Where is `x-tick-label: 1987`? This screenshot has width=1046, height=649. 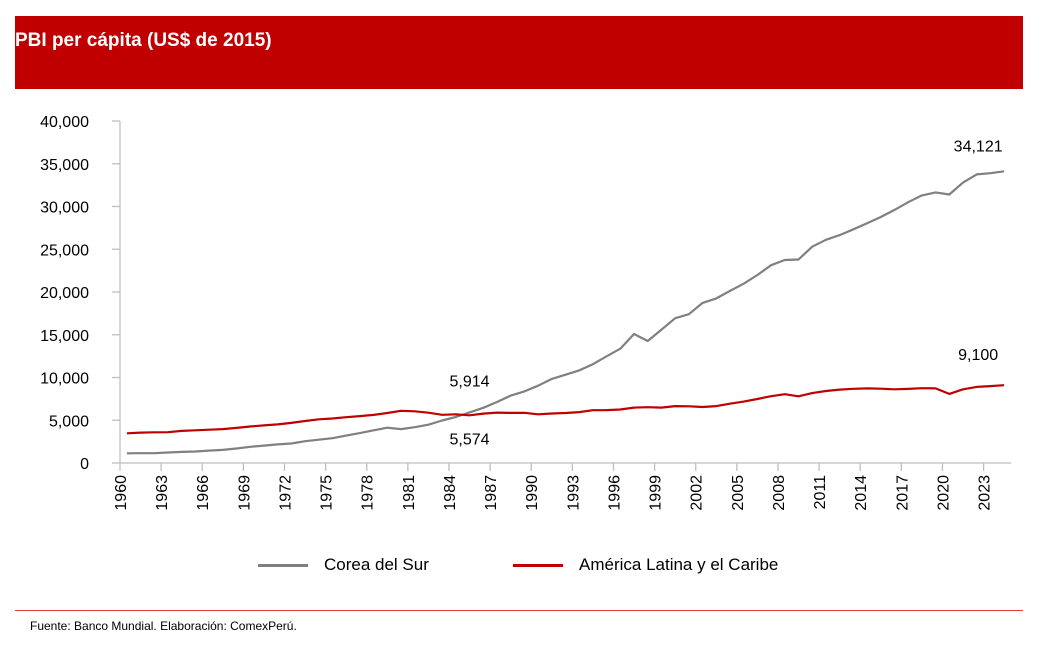
x-tick-label: 1987 is located at coordinates (491, 493).